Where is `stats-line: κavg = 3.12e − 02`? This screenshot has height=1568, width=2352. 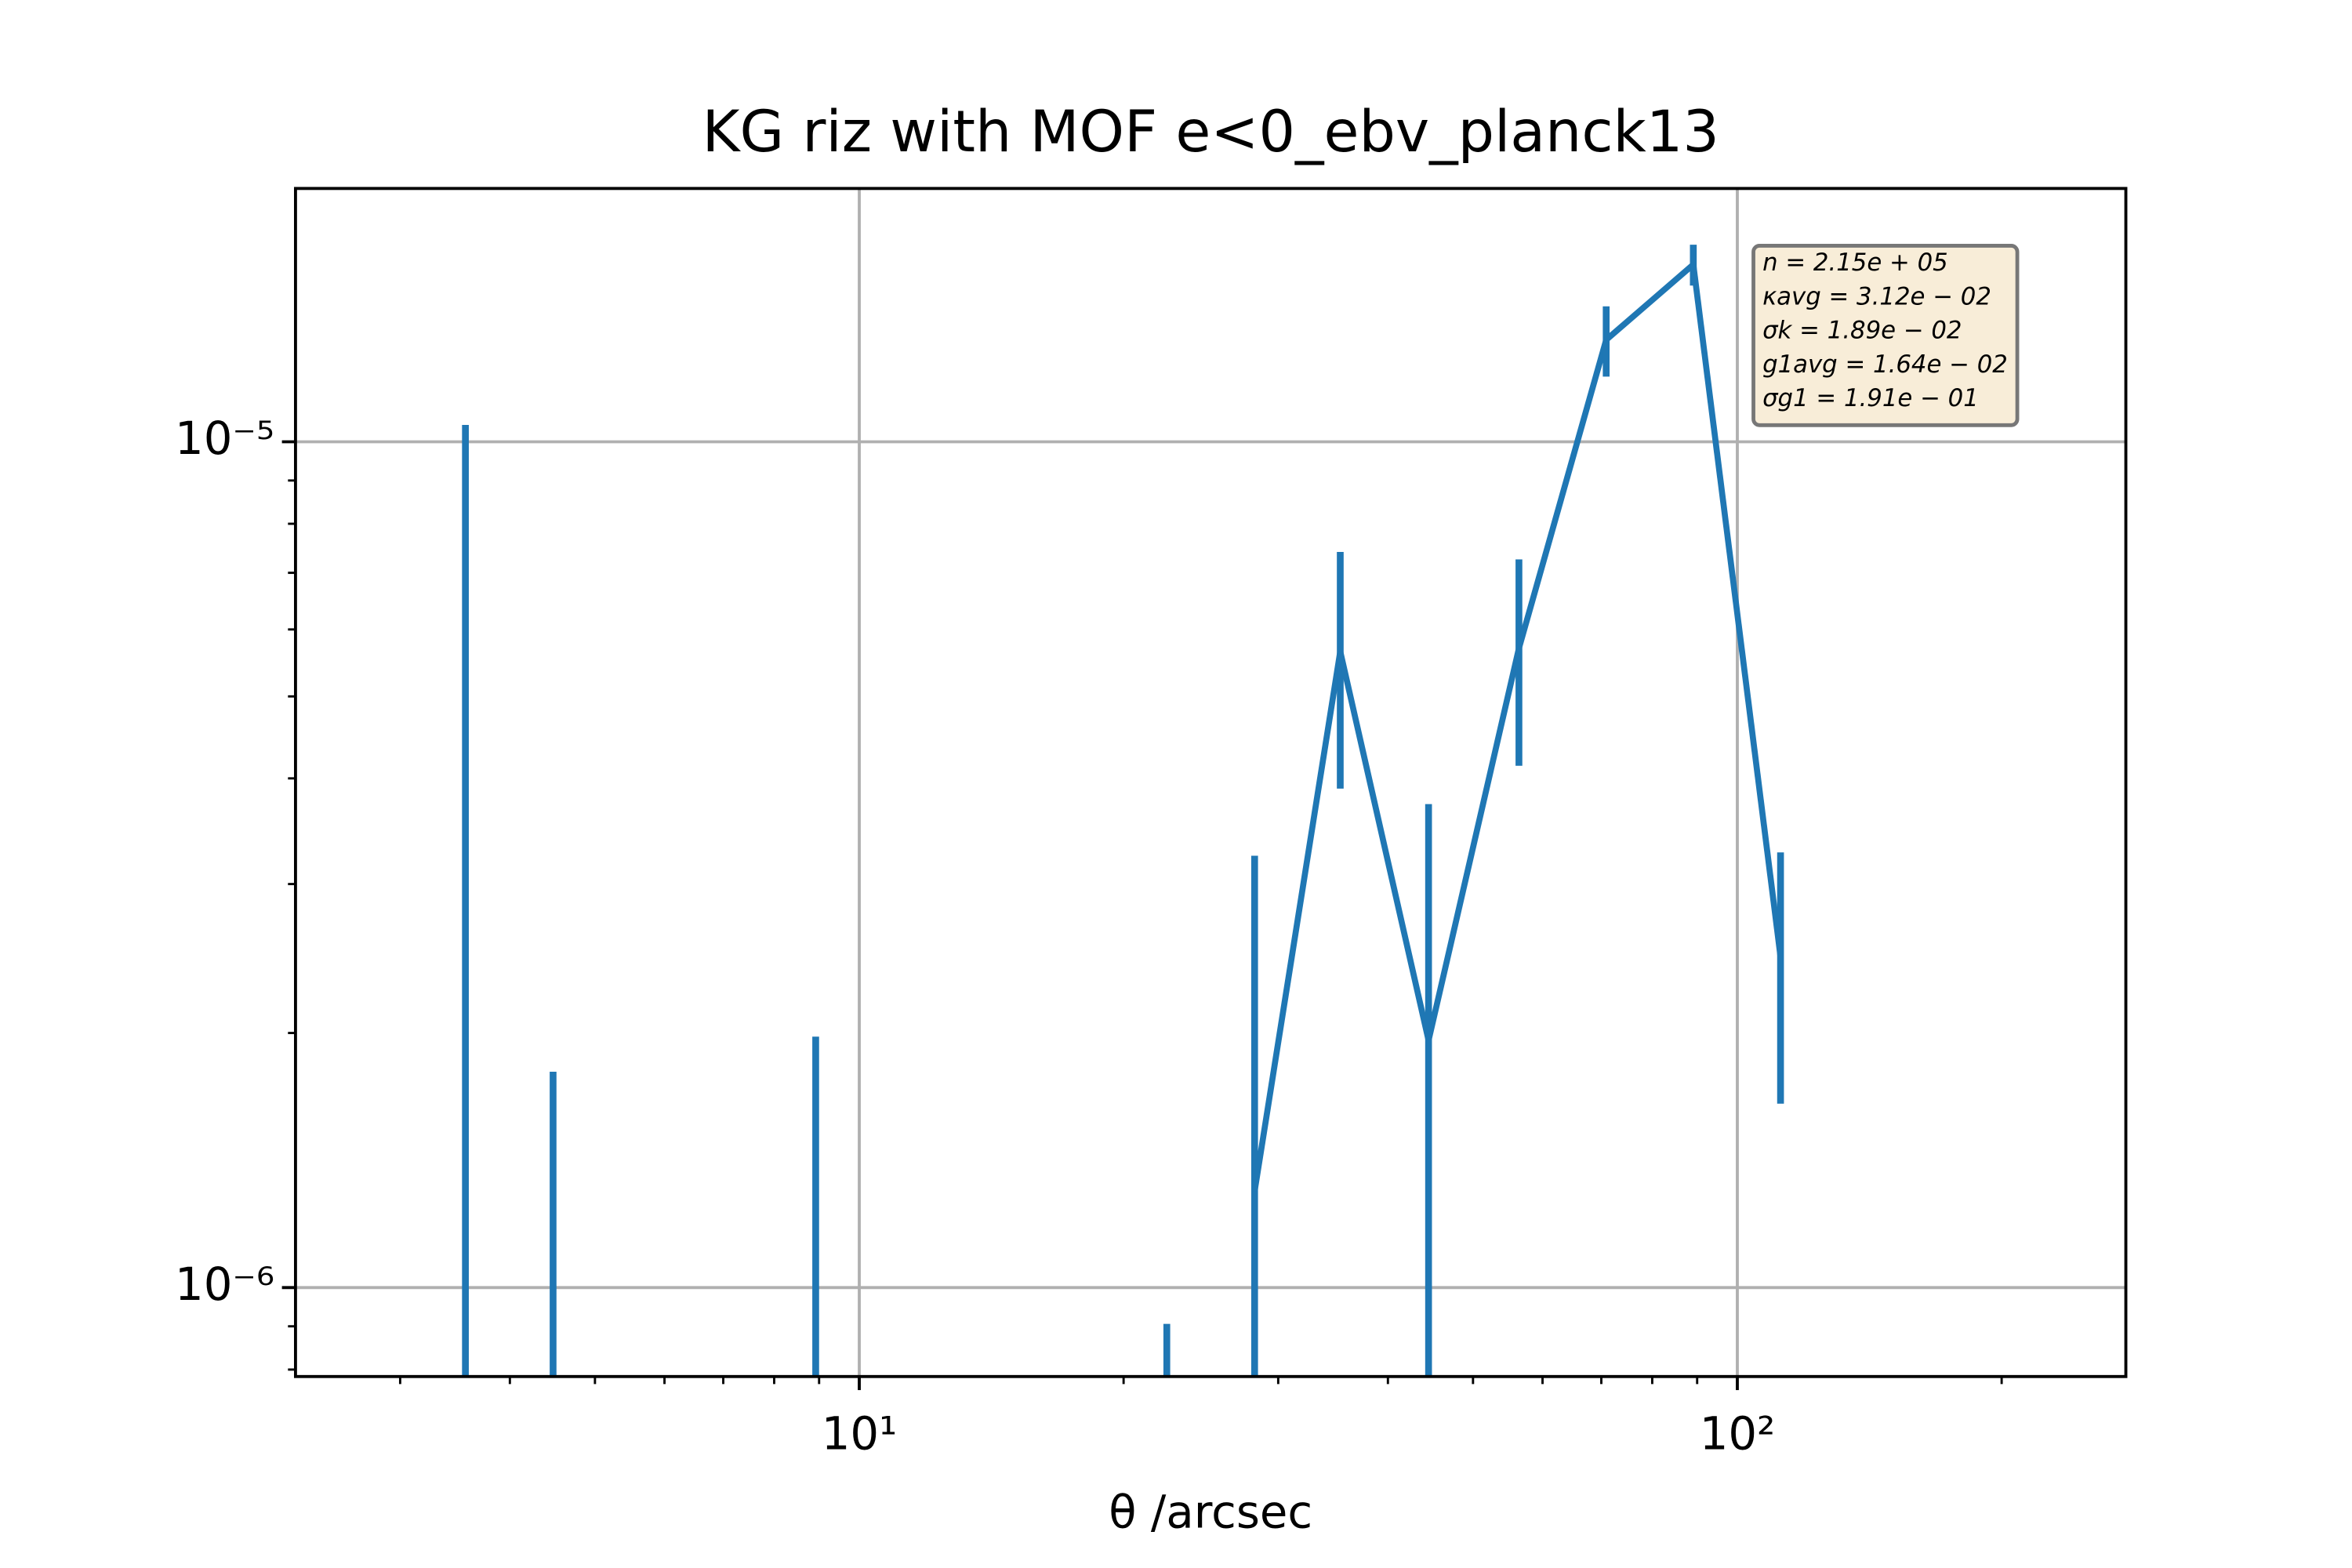
stats-line: κavg = 3.12e − 02 is located at coordinates (1876, 296).